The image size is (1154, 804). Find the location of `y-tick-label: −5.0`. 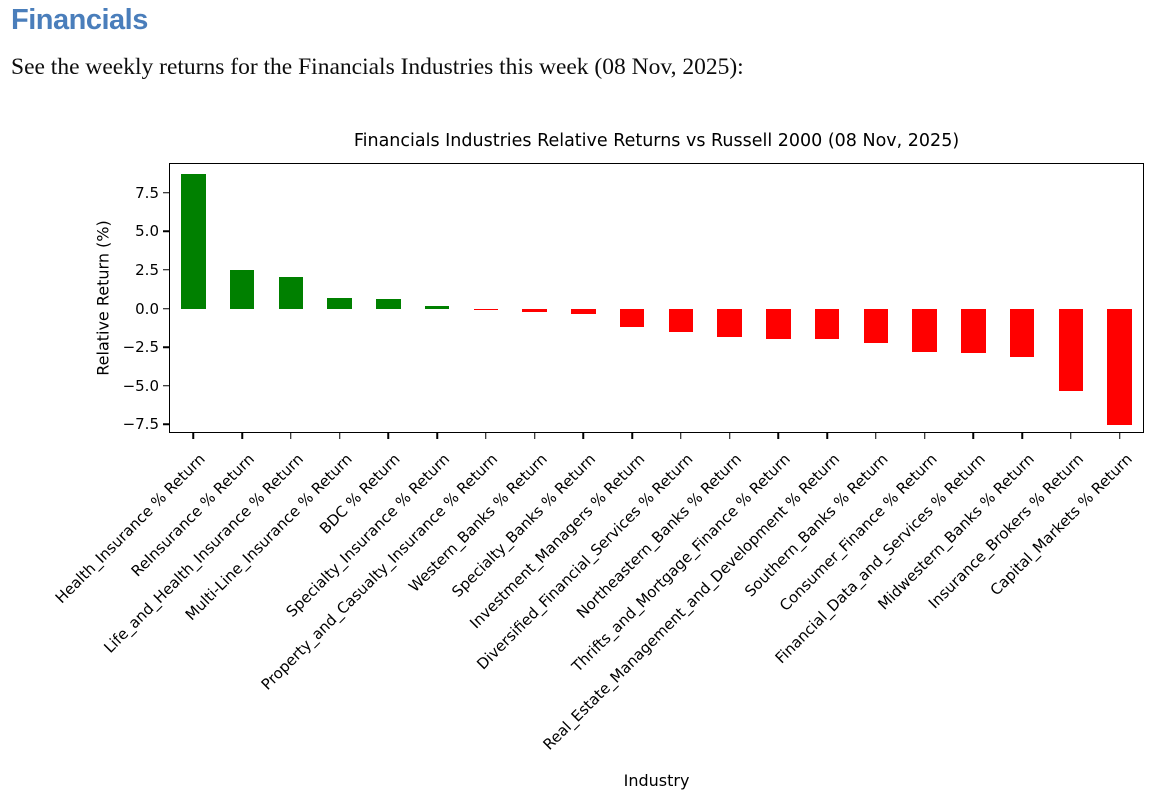

y-tick-label: −5.0 is located at coordinates (140, 385).